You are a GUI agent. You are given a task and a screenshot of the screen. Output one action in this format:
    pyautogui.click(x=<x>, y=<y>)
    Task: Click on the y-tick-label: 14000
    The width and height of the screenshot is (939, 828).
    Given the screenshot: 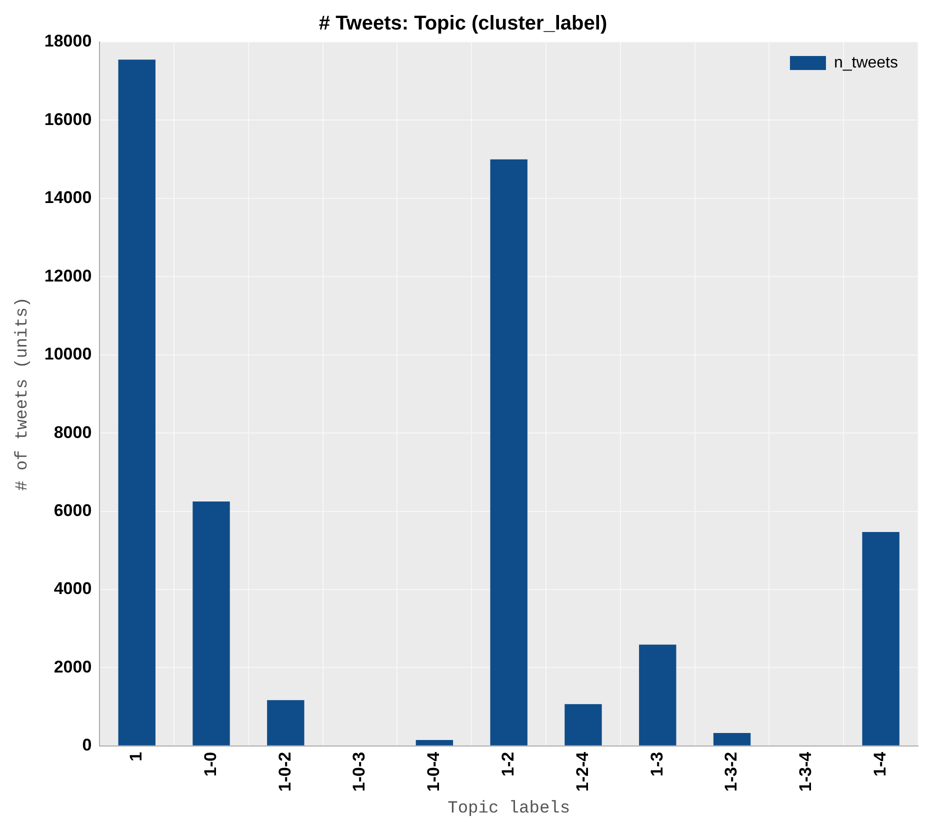 What is the action you would take?
    pyautogui.click(x=68, y=198)
    